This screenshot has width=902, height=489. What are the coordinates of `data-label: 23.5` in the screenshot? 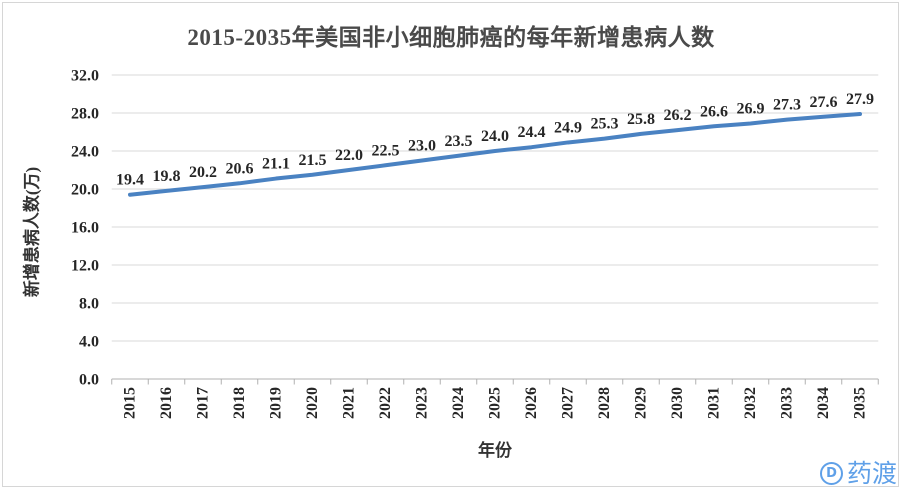 It's located at (459, 141).